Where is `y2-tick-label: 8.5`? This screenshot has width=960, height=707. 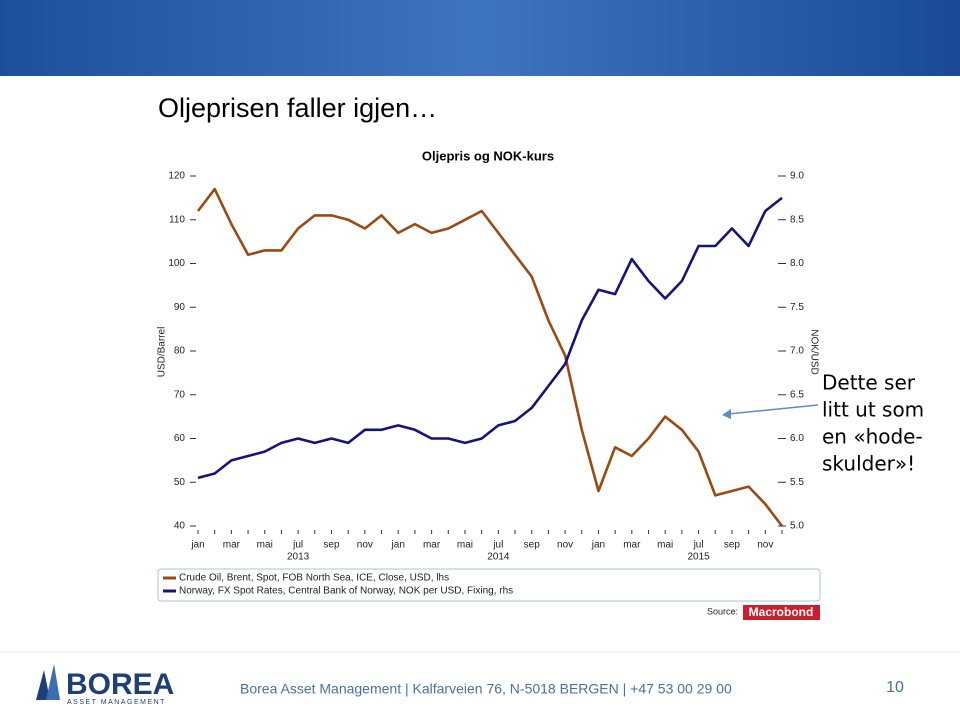
y2-tick-label: 8.5 is located at coordinates (797, 219).